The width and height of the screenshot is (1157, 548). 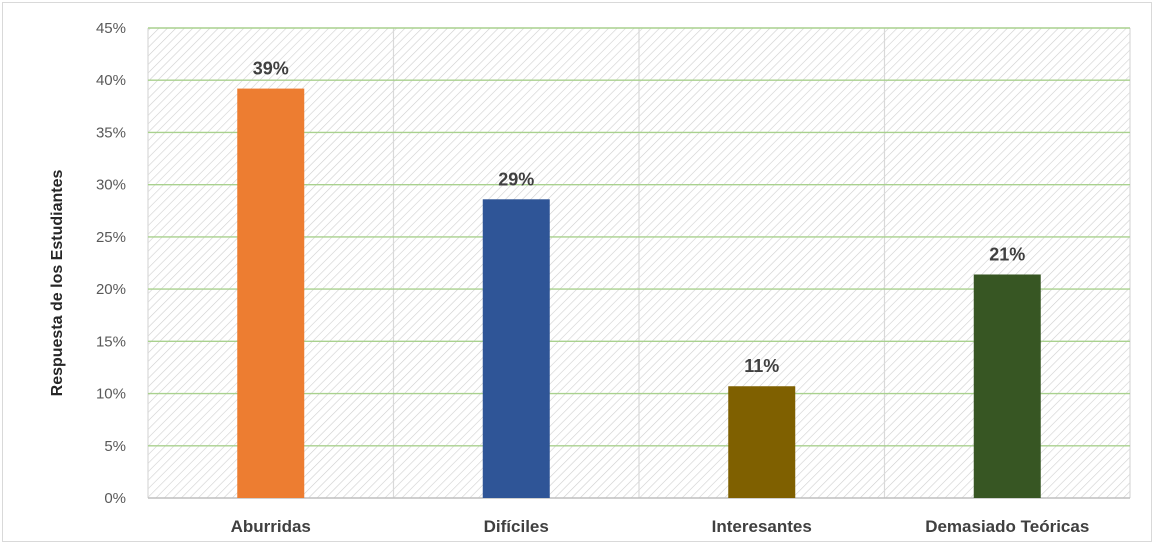 I want to click on category-label: Demasiado Teóricas, so click(x=1007, y=526).